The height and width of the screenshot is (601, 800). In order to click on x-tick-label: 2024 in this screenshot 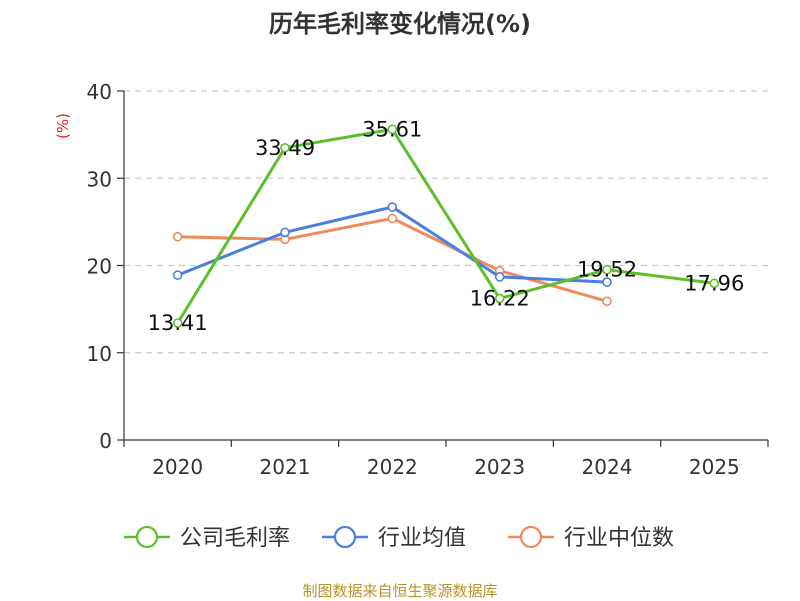, I will do `click(607, 467)`.